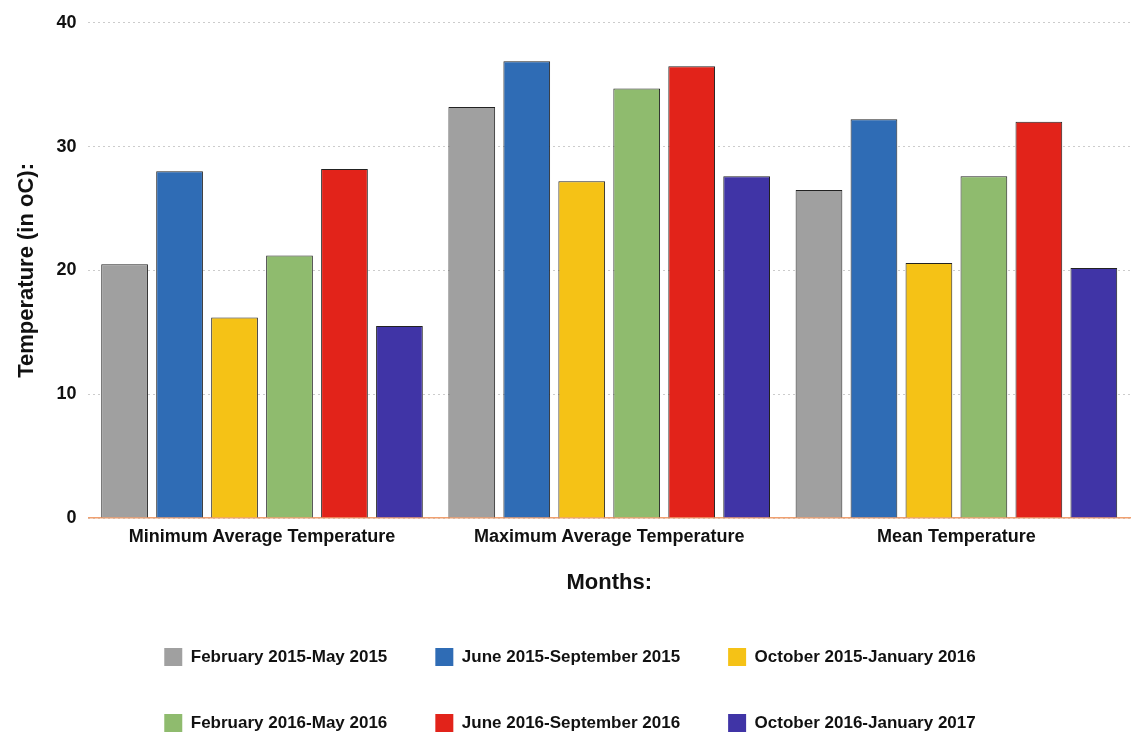  I want to click on legend-label: October 2015-January 2016, so click(865, 656).